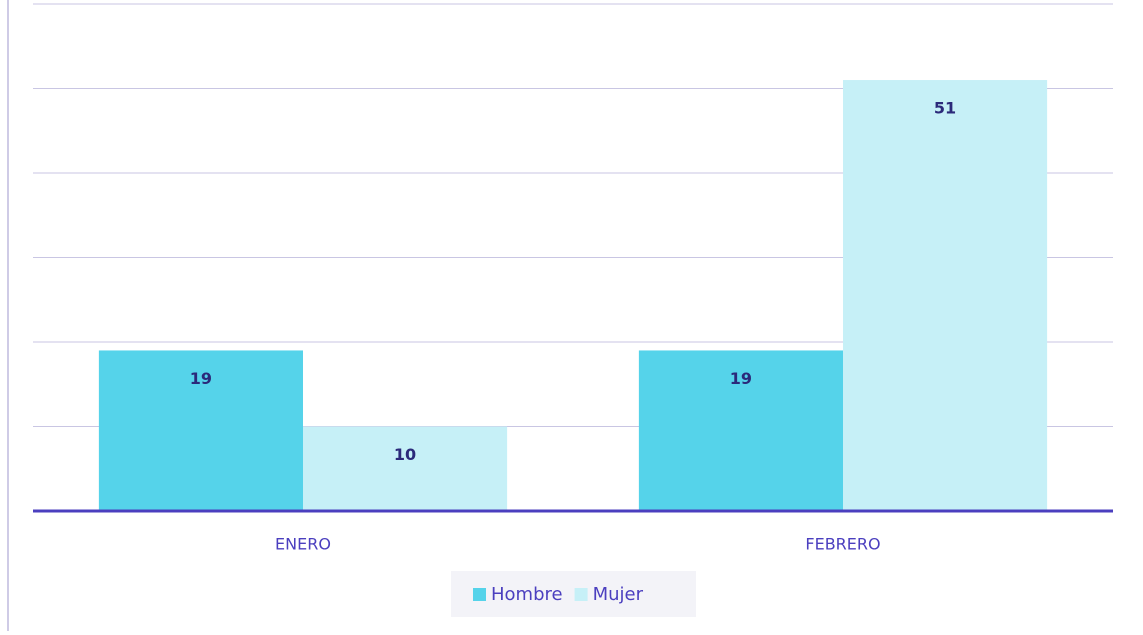  I want to click on x-tick-label: FEBRERO, so click(842, 544).